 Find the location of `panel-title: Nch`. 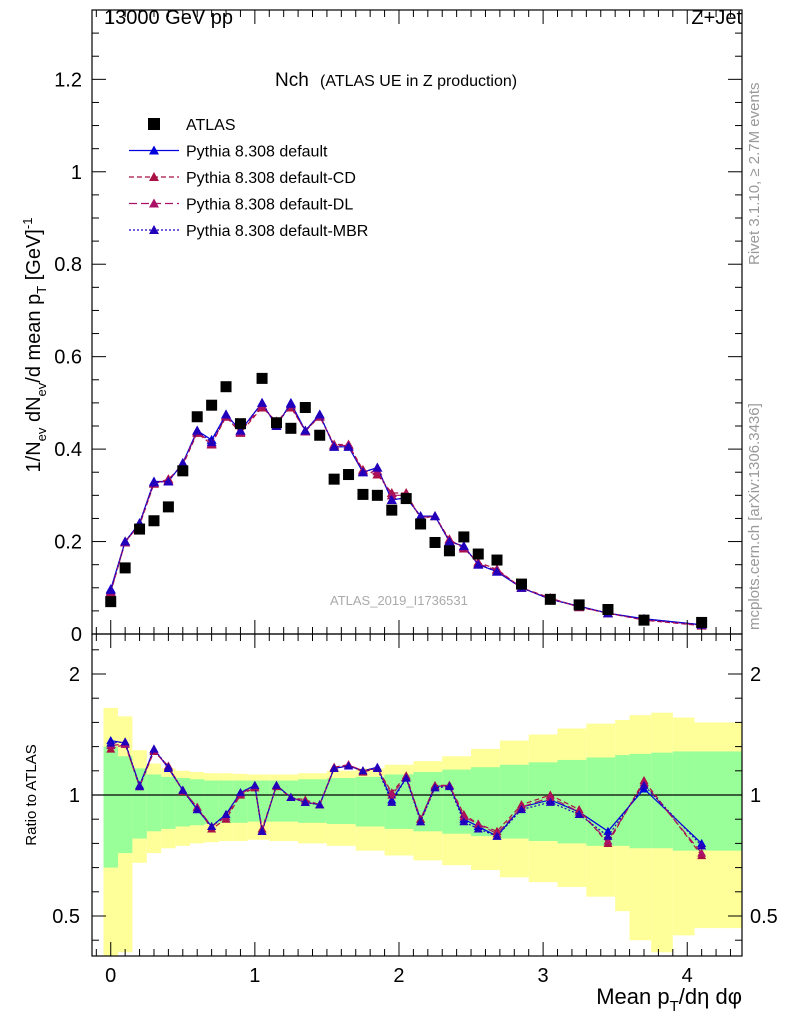

panel-title: Nch is located at coordinates (292, 80).